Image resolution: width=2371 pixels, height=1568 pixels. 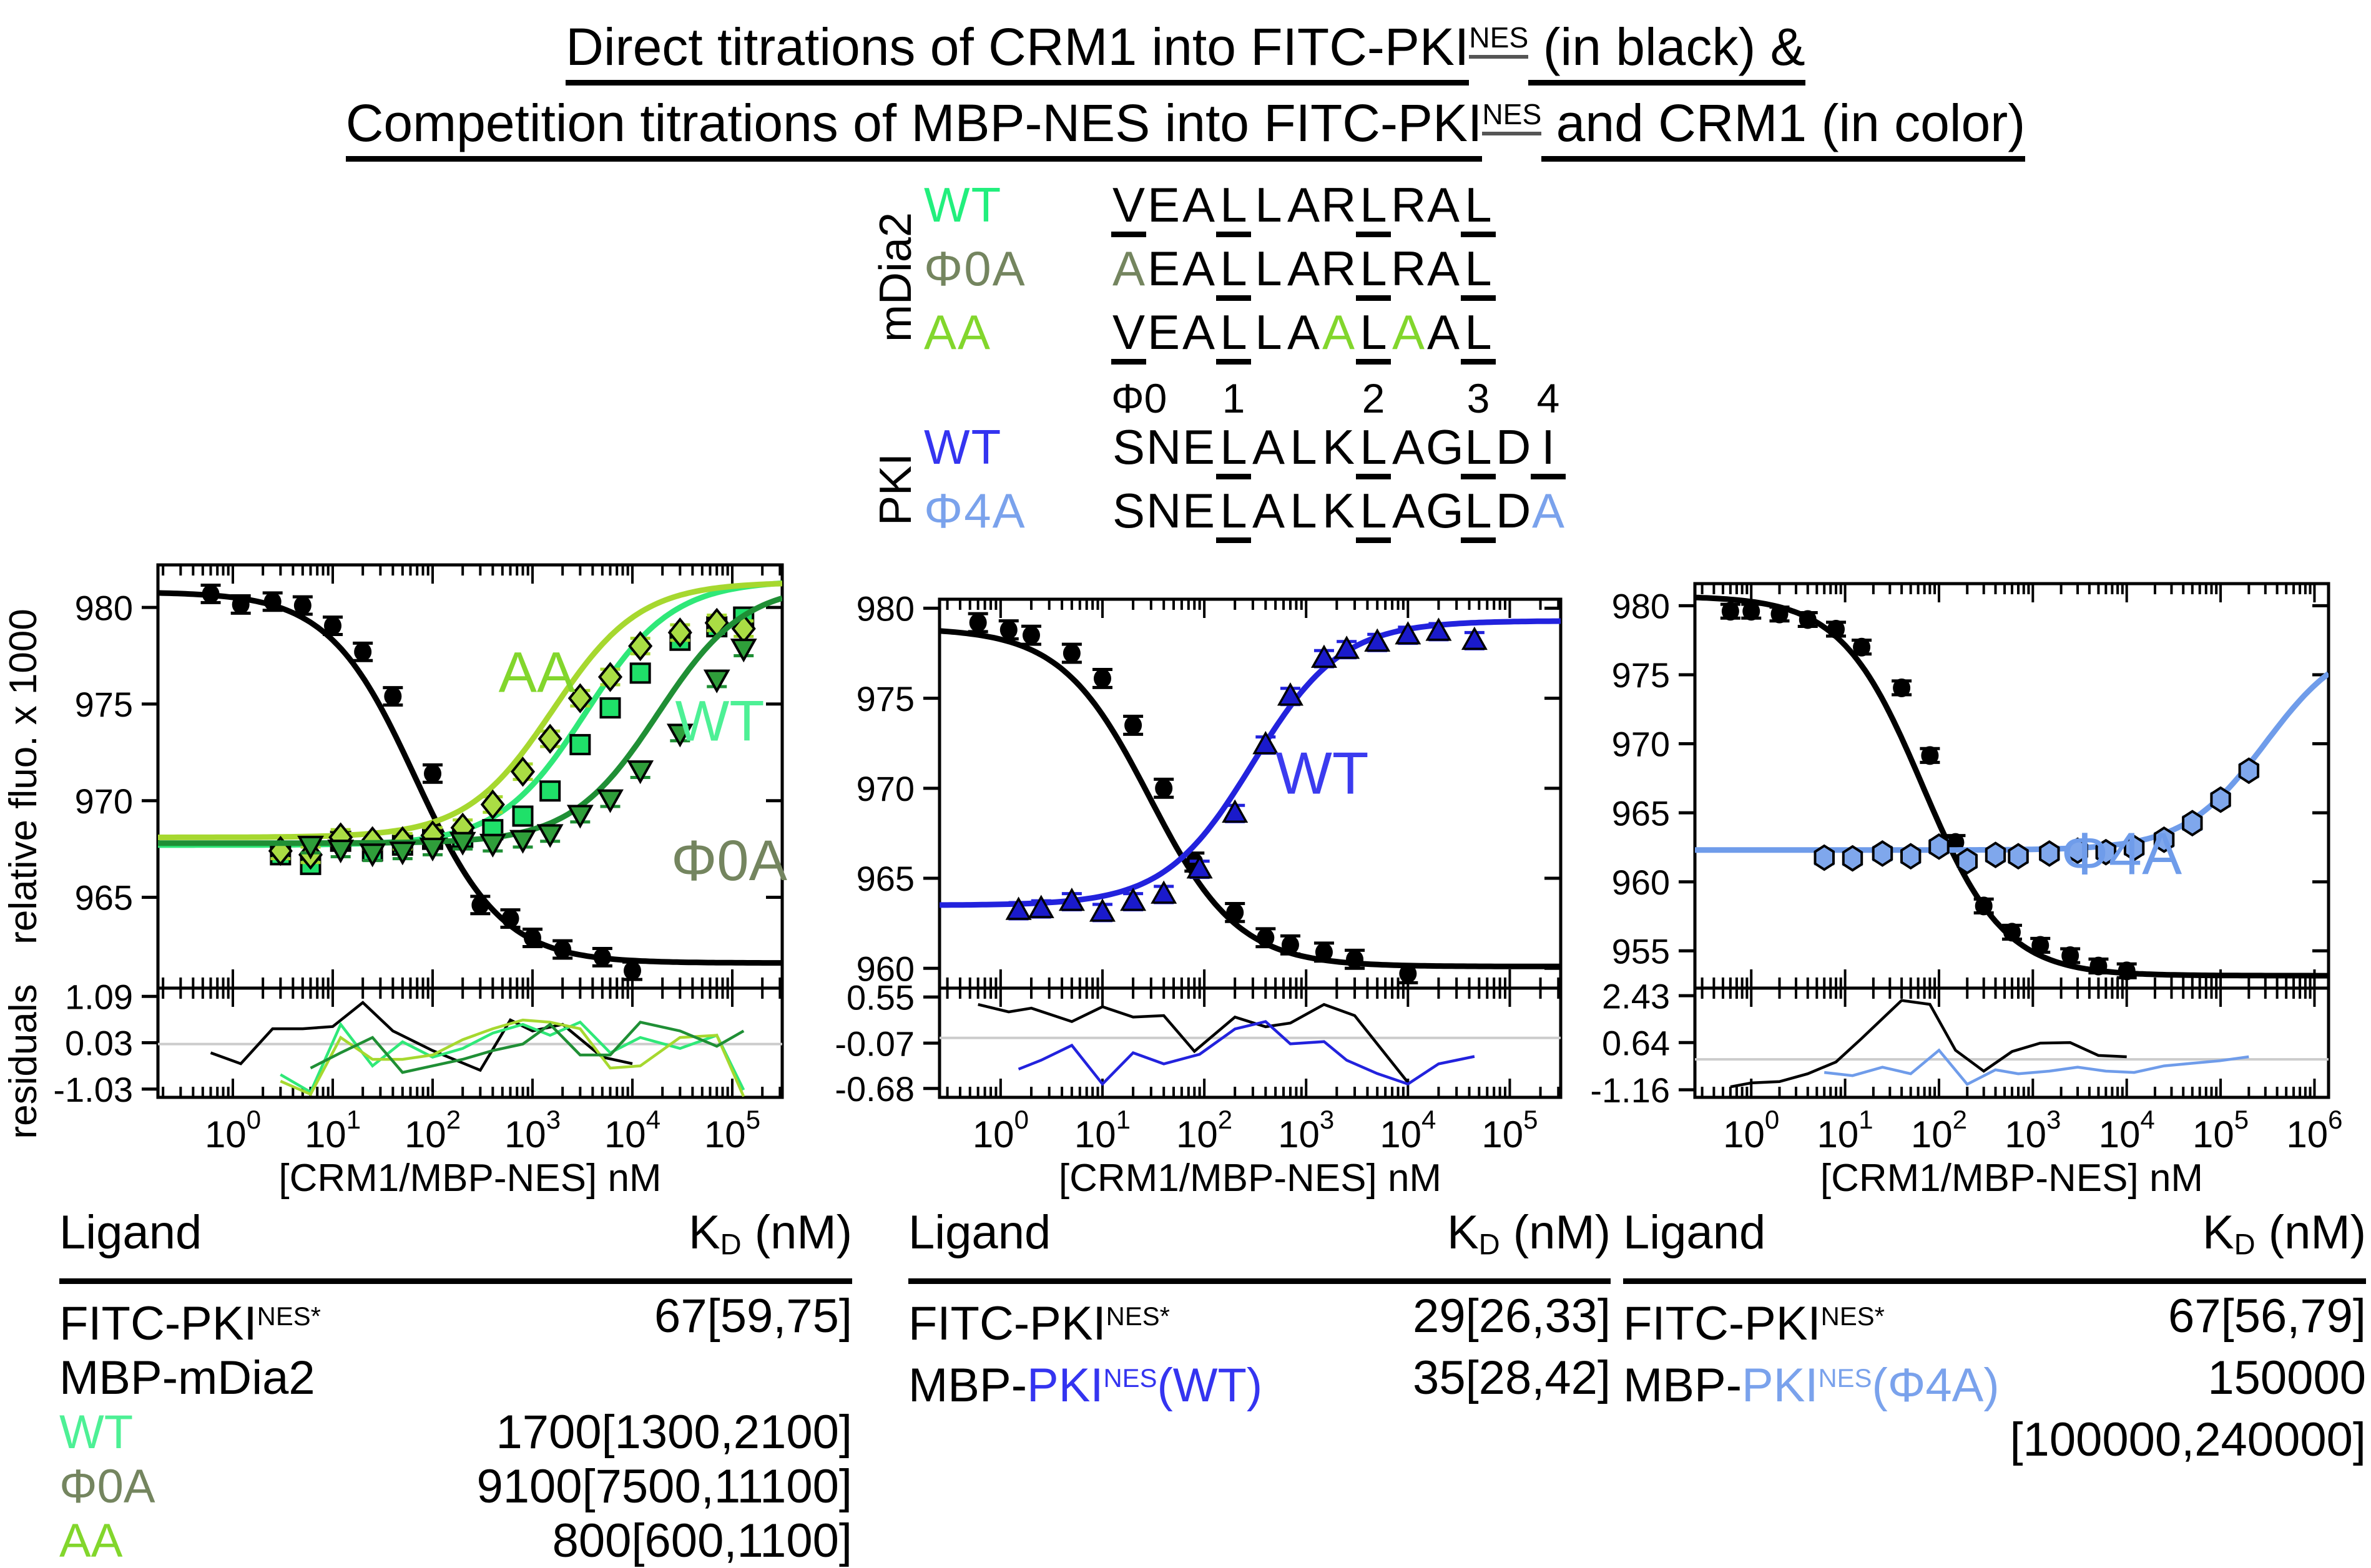 What do you see at coordinates (1001, 1130) in the screenshot?
I see `x-tick-label: 10⁰` at bounding box center [1001, 1130].